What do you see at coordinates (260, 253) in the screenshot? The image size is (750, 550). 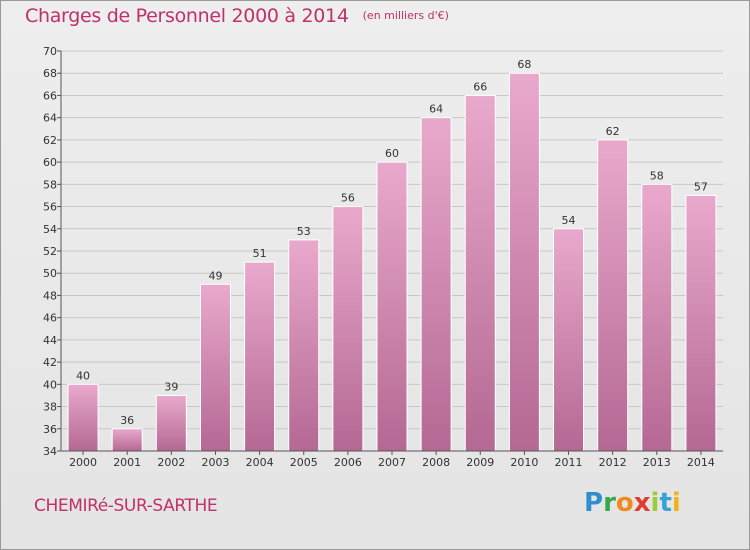 I see `value-label: 51` at bounding box center [260, 253].